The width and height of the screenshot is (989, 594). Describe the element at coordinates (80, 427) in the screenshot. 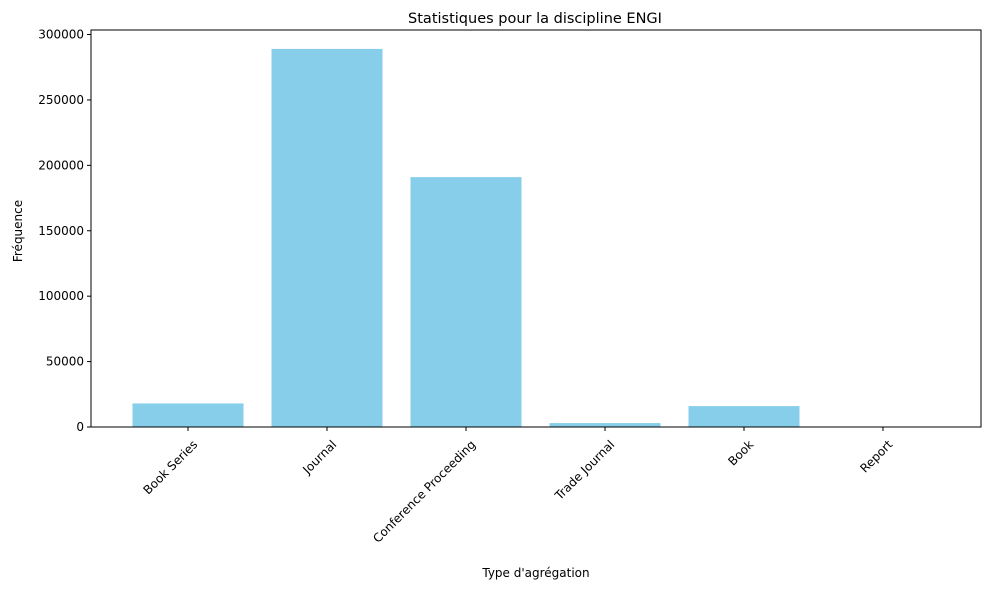

I see `y-tick-label: 0` at that location.